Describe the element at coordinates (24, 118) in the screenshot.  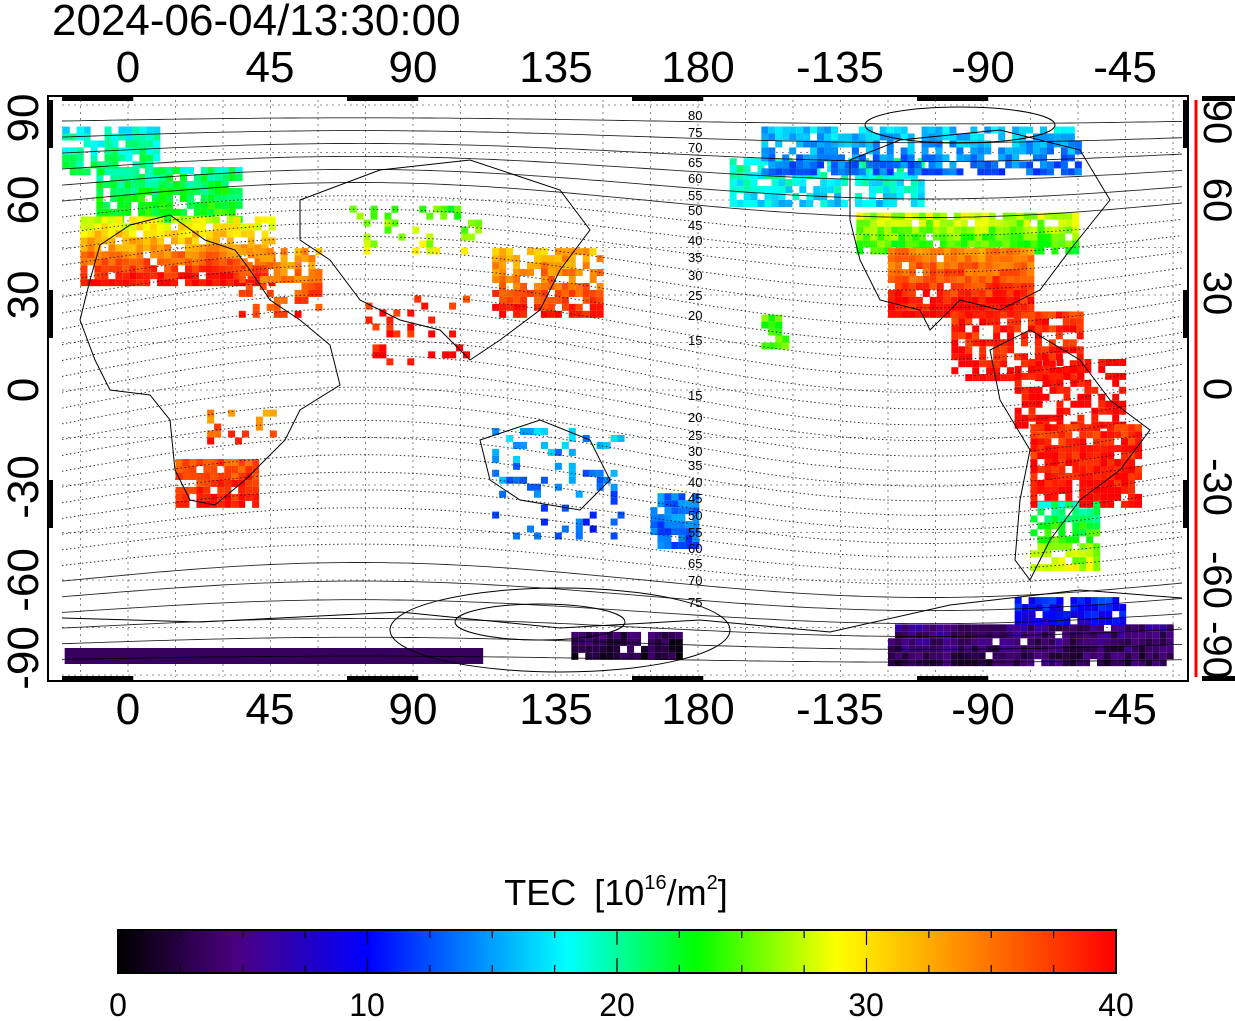
I see `left-lat-label: 90` at that location.